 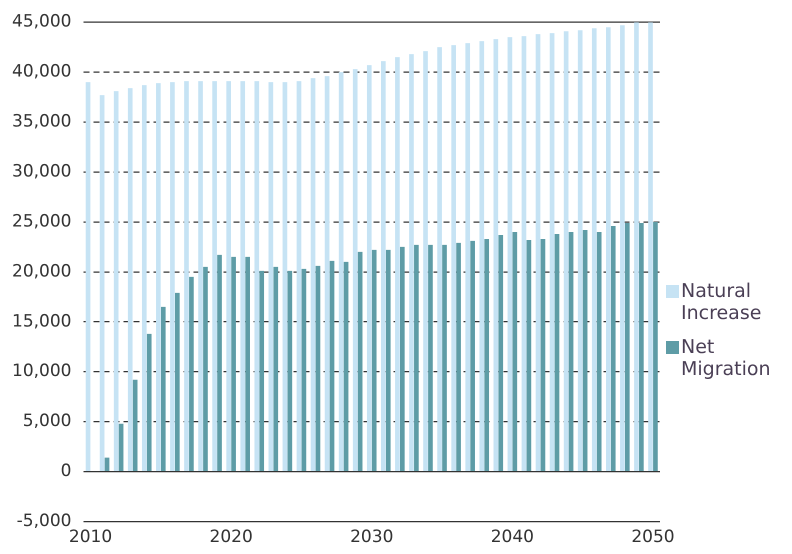 I want to click on y-tick-label: 15,000, so click(x=42, y=321).